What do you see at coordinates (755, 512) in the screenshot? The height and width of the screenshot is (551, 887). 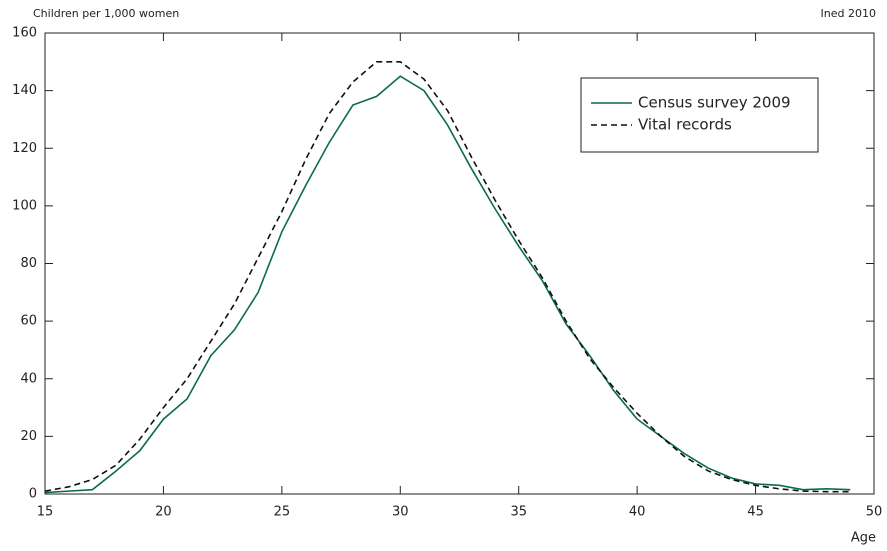 I see `x-tick-label: 45` at bounding box center [755, 512].